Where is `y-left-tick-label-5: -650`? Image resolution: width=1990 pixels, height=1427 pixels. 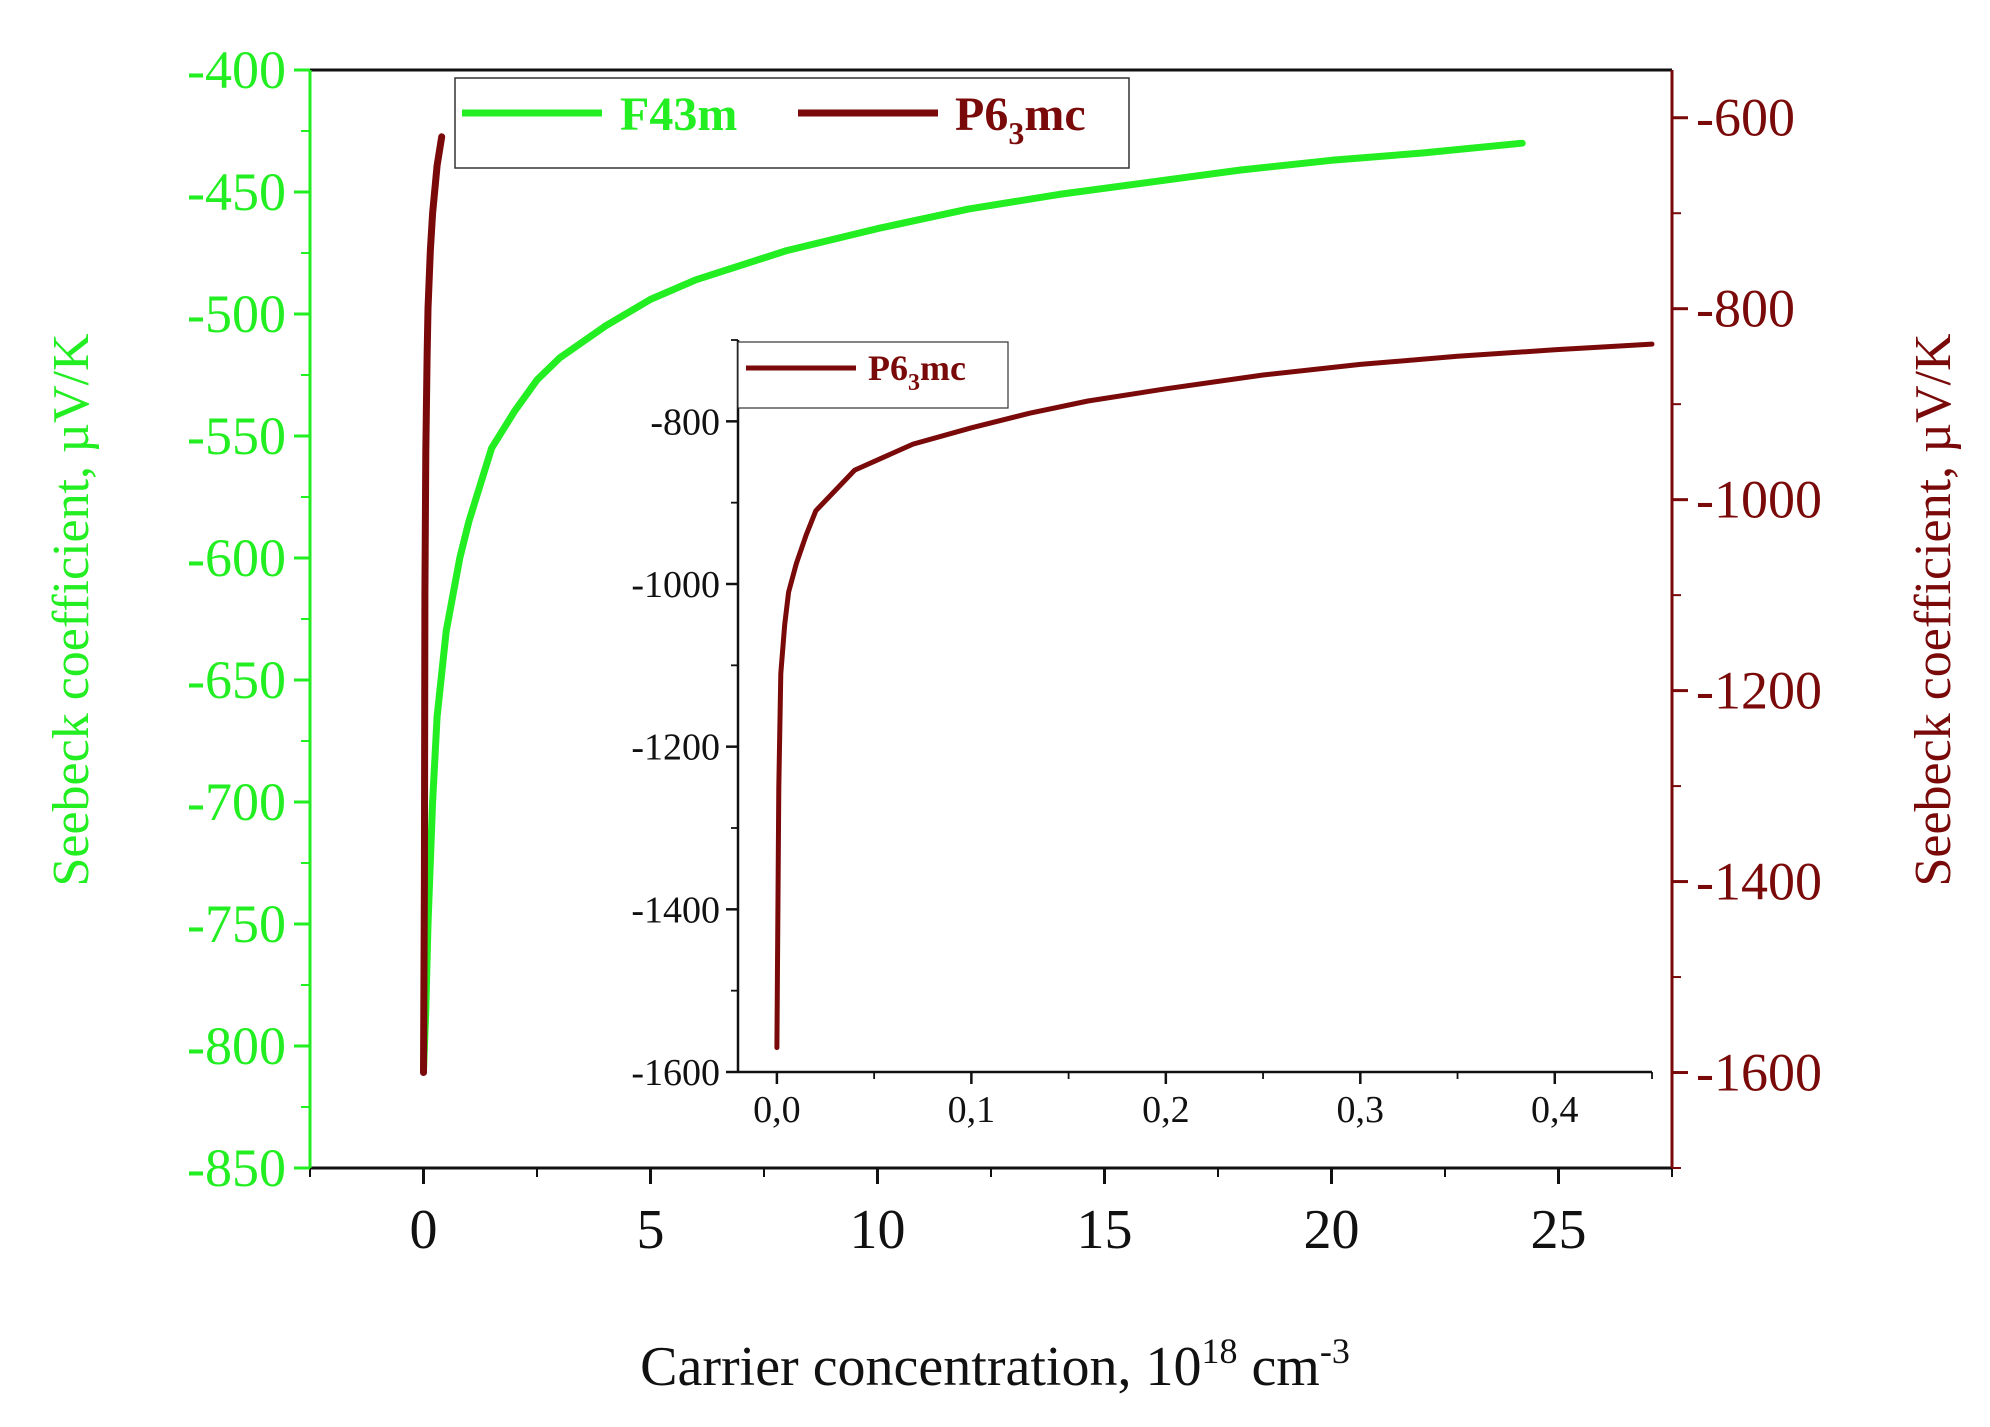 y-left-tick-label-5: -650 is located at coordinates (236, 680).